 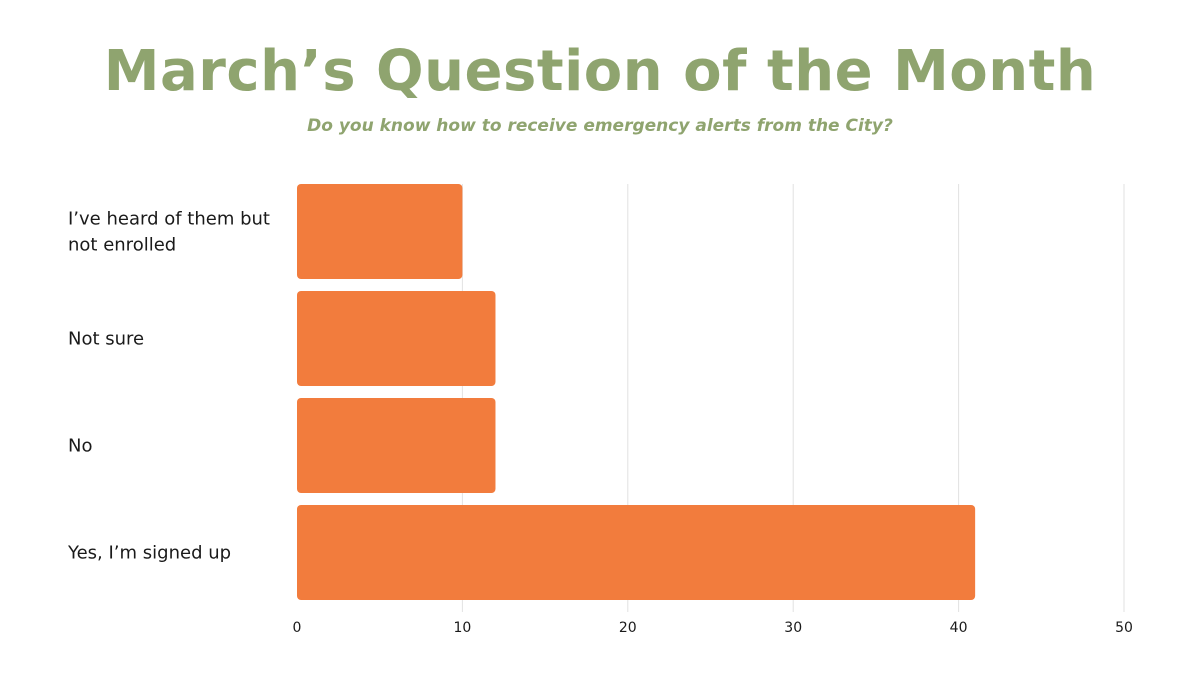 What do you see at coordinates (122, 245) in the screenshot?
I see `category-label-line: not enrolled` at bounding box center [122, 245].